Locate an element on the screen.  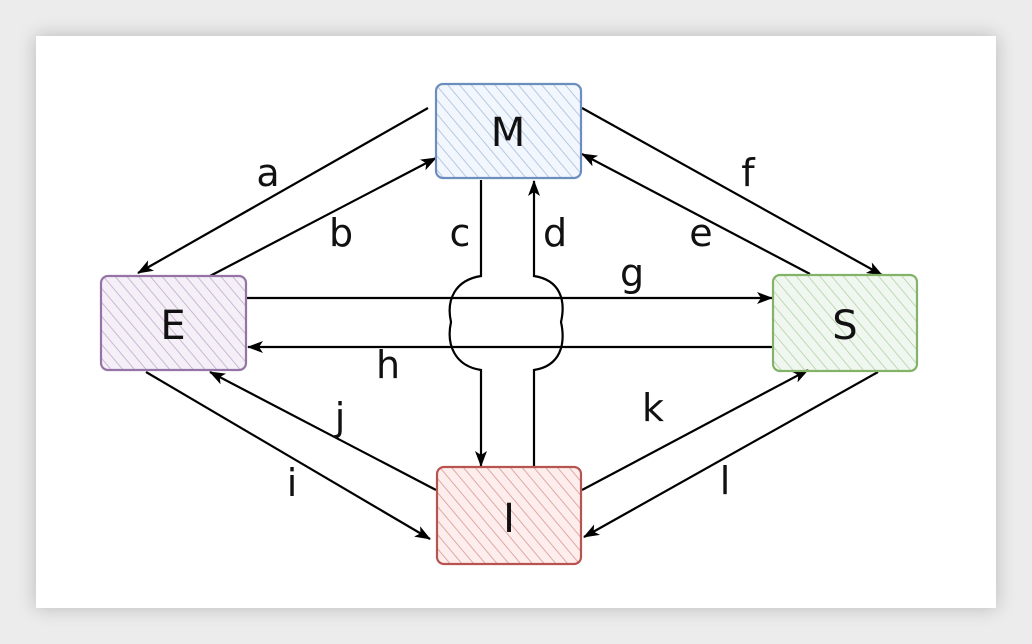
node-M: M is located at coordinates (508, 131).